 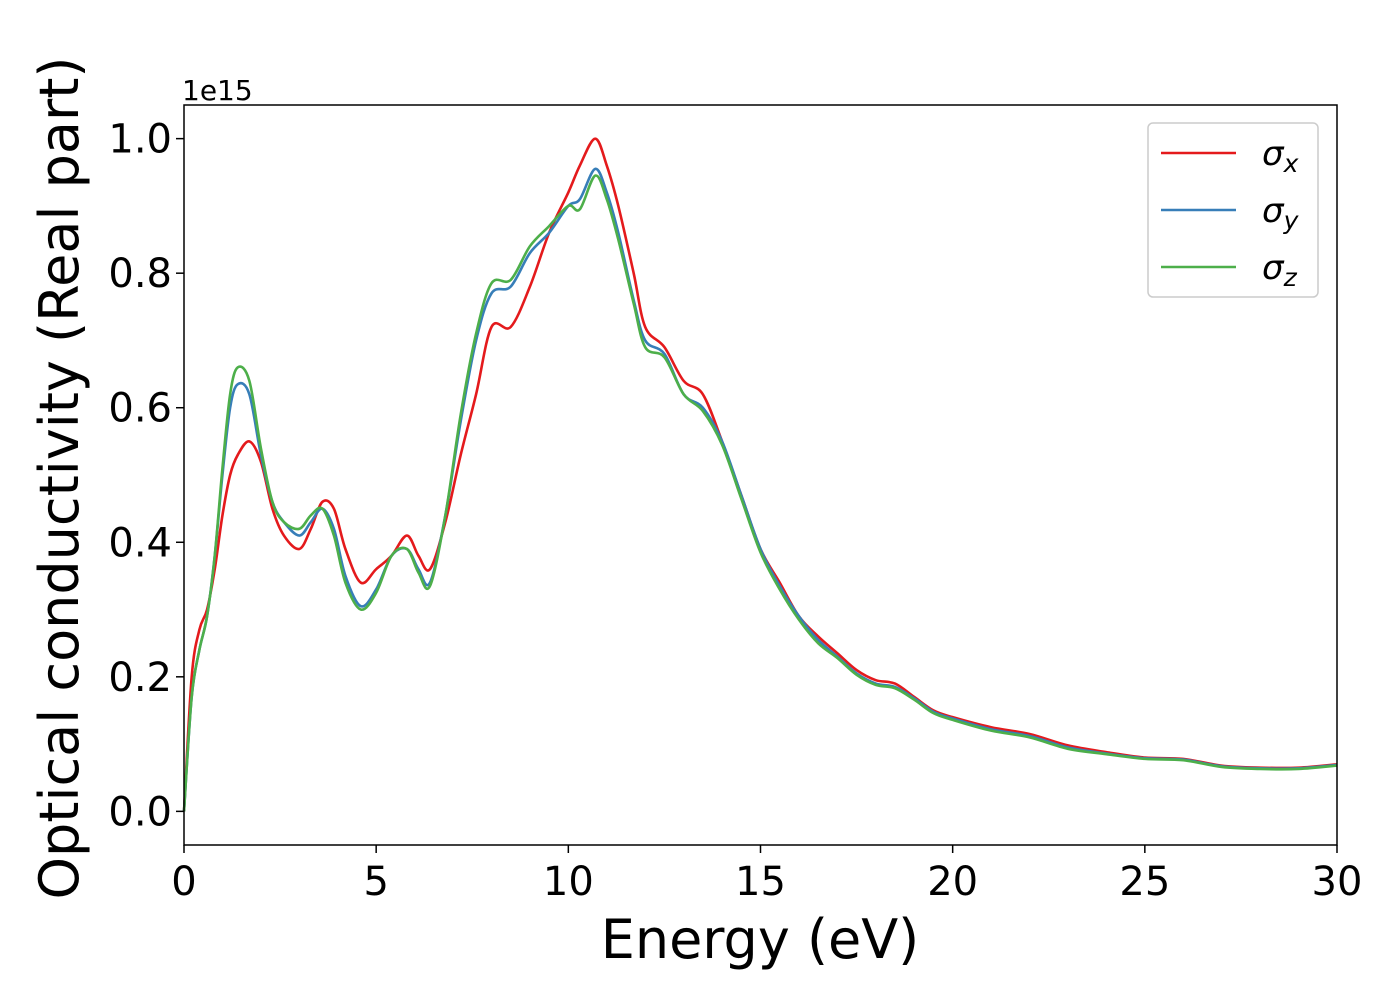 What do you see at coordinates (1144, 882) in the screenshot?
I see `x-tick-label: 25` at bounding box center [1144, 882].